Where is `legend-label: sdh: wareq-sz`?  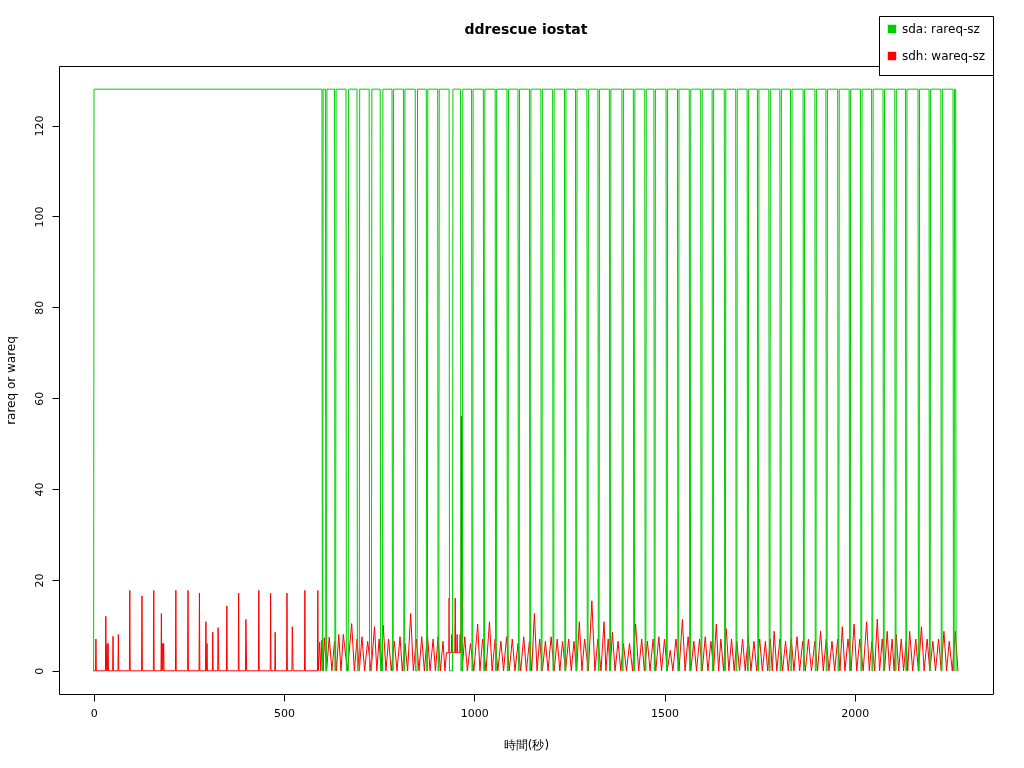
legend-label: sdh: wareq-sz is located at coordinates (944, 56).